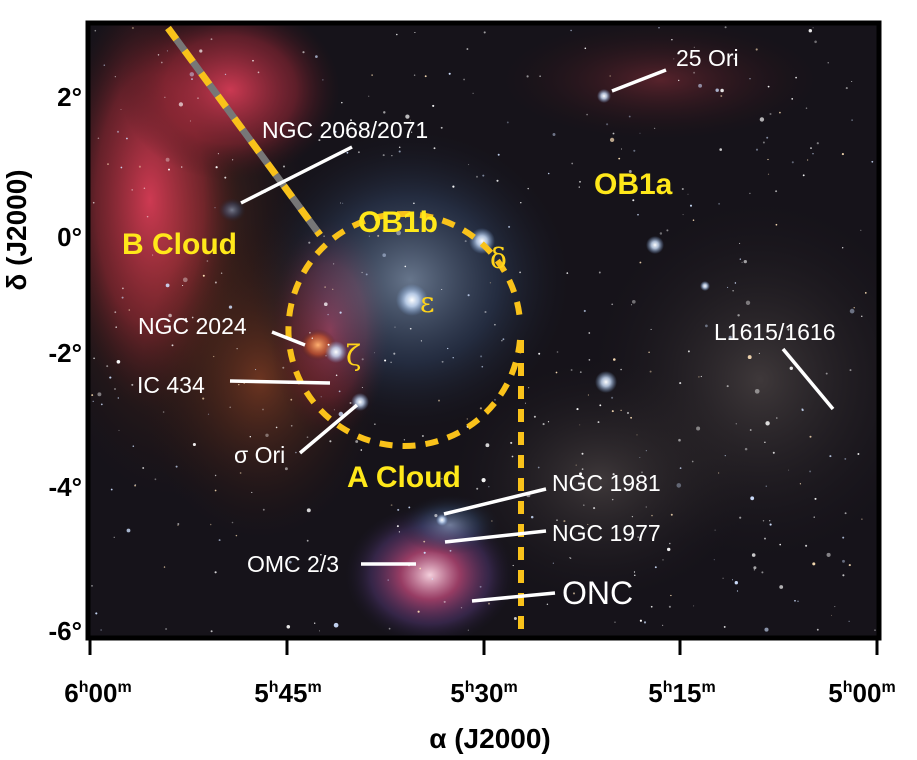 This screenshot has height=760, width=917. Describe the element at coordinates (16, 229) in the screenshot. I see `y-axis-title: δ (J2000)` at that location.